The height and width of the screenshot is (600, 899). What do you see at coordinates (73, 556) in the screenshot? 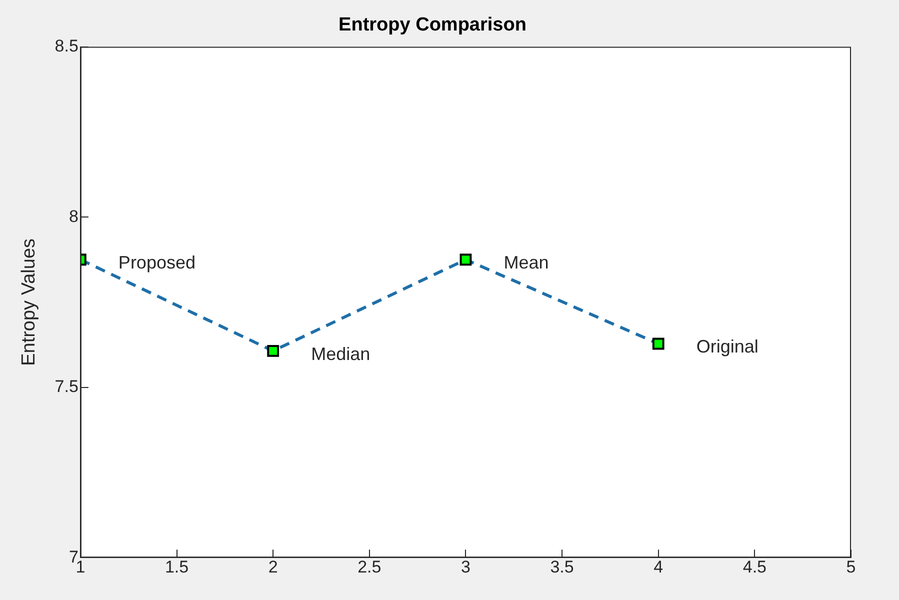
I see `y-tick-label: 7` at bounding box center [73, 556].